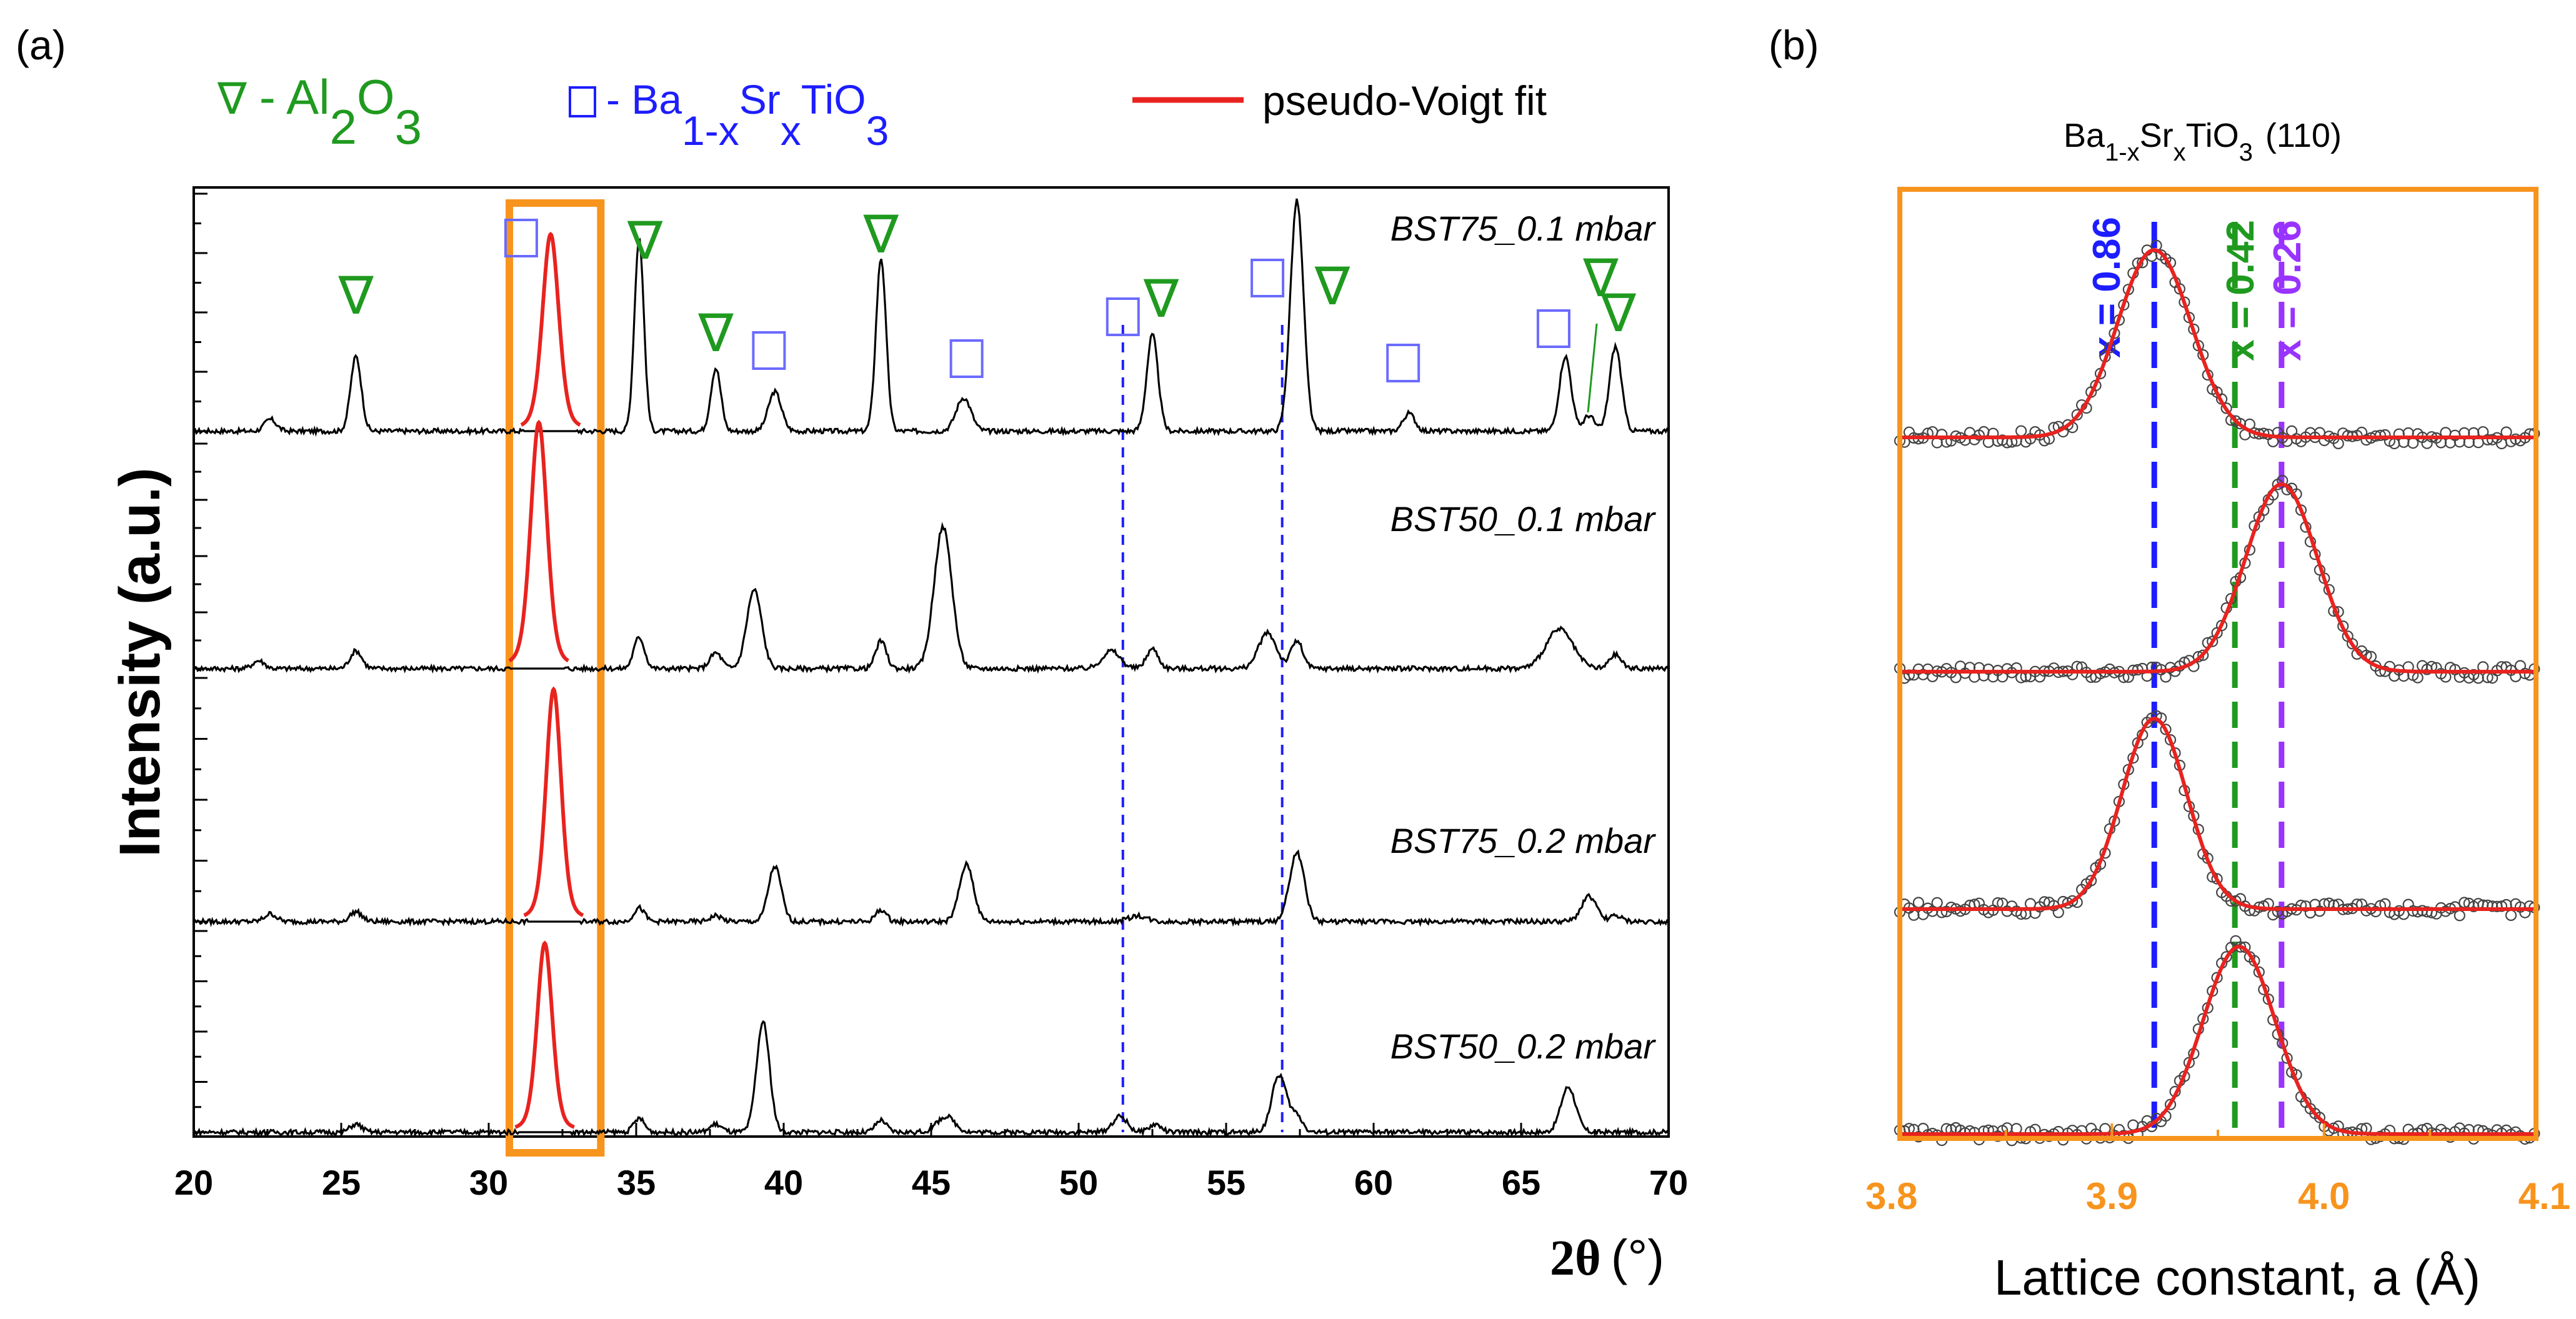 Image resolution: width=2576 pixels, height=1319 pixels. What do you see at coordinates (747, 115) in the screenshot?
I see `legend-bst: - Ba1-xSrxTiO3` at bounding box center [747, 115].